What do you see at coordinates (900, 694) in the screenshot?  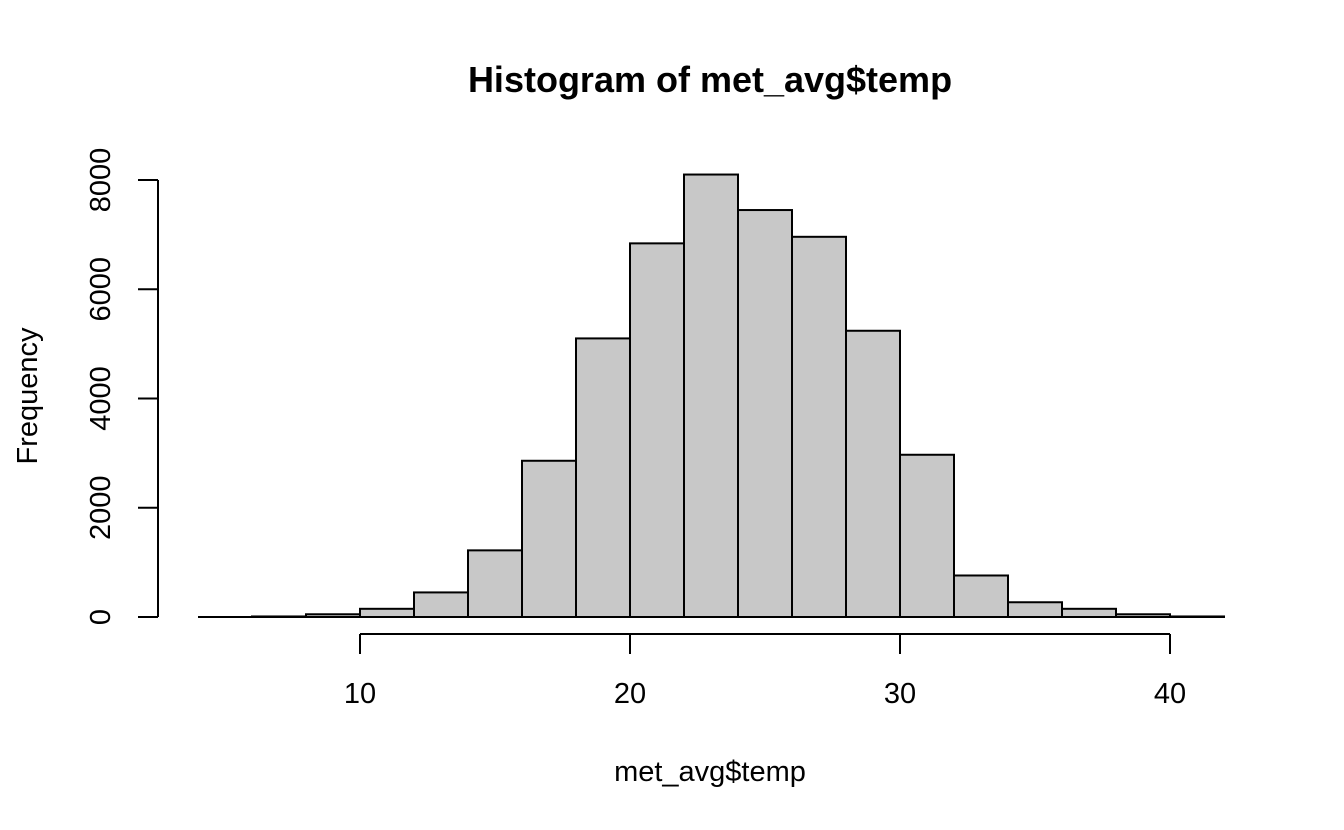 I see `x-tick-label: 30` at bounding box center [900, 694].